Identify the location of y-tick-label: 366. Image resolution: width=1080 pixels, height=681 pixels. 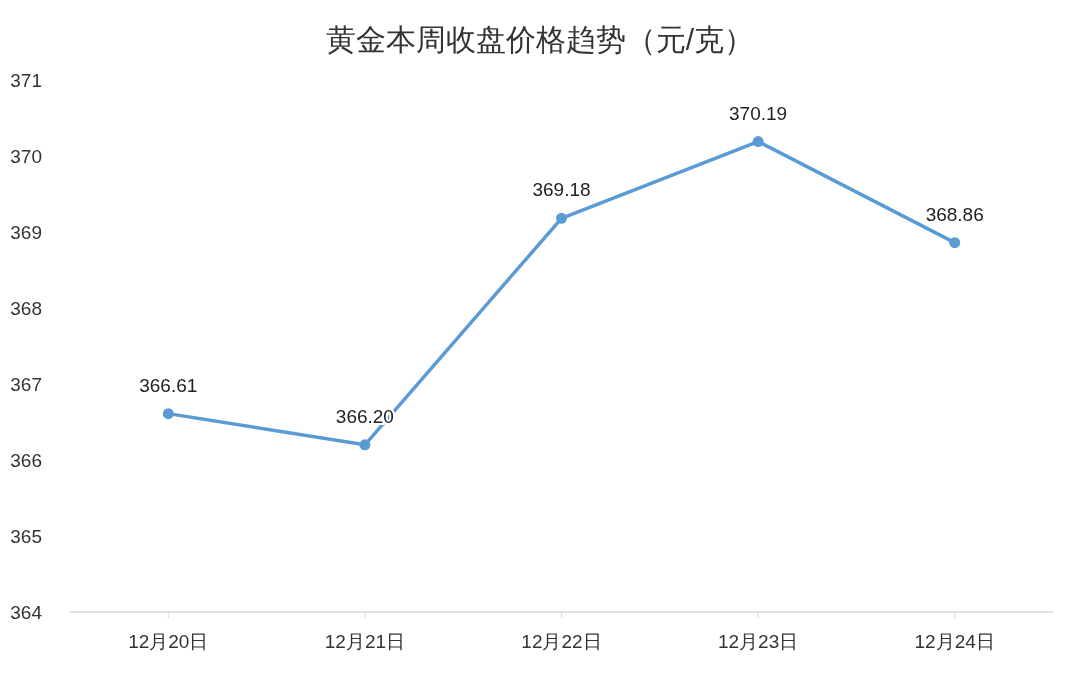
(26, 460).